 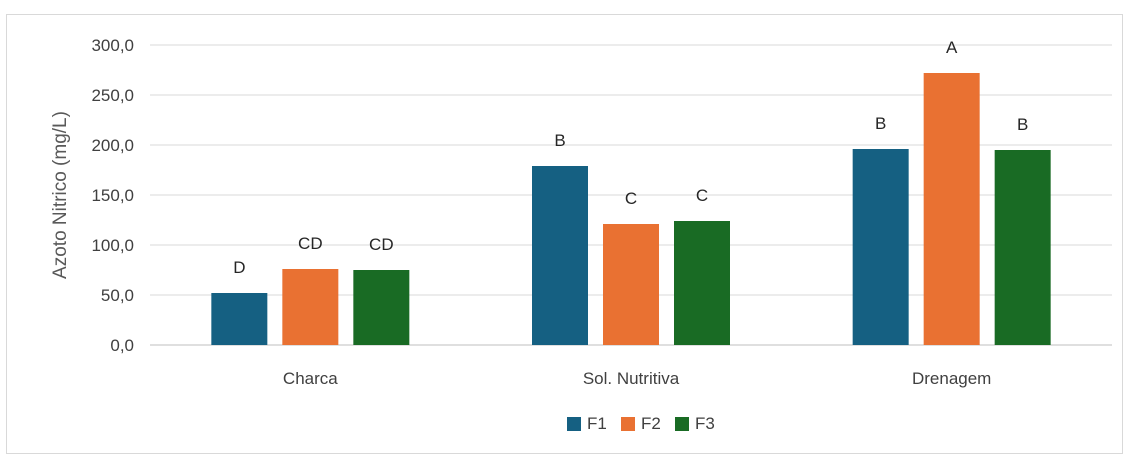 What do you see at coordinates (631, 378) in the screenshot?
I see `x-category-label: Sol. Nutritiva` at bounding box center [631, 378].